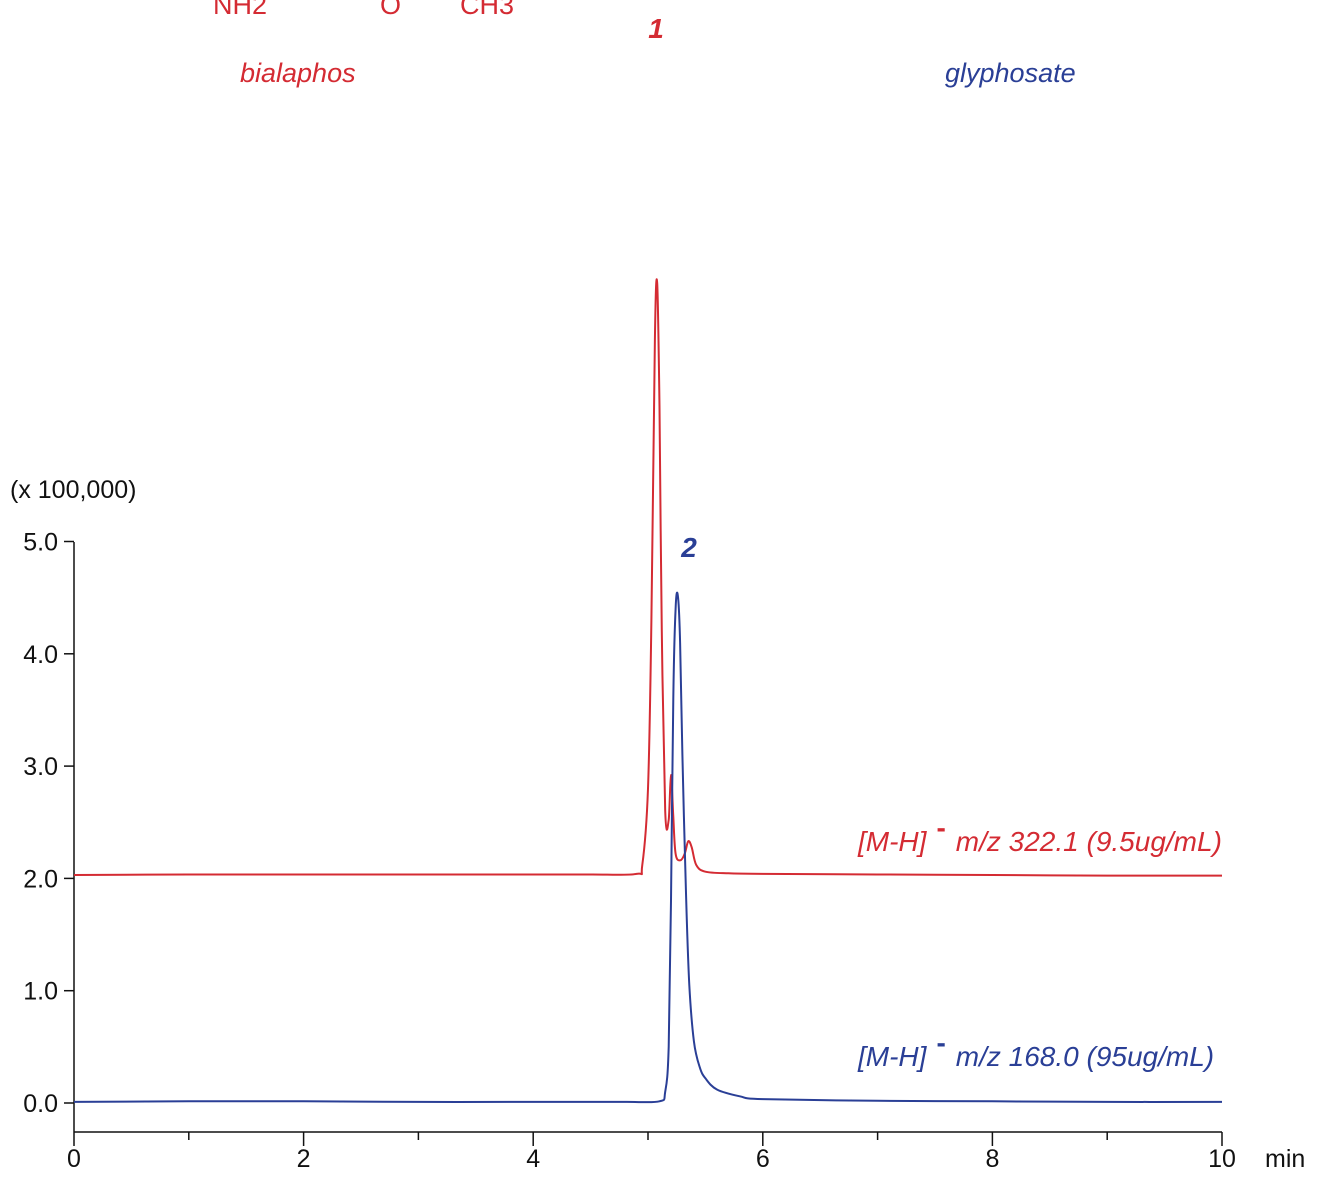 The width and height of the screenshot is (1320, 1177). What do you see at coordinates (992, 1159) in the screenshot?
I see `x-tick-label: 8` at bounding box center [992, 1159].